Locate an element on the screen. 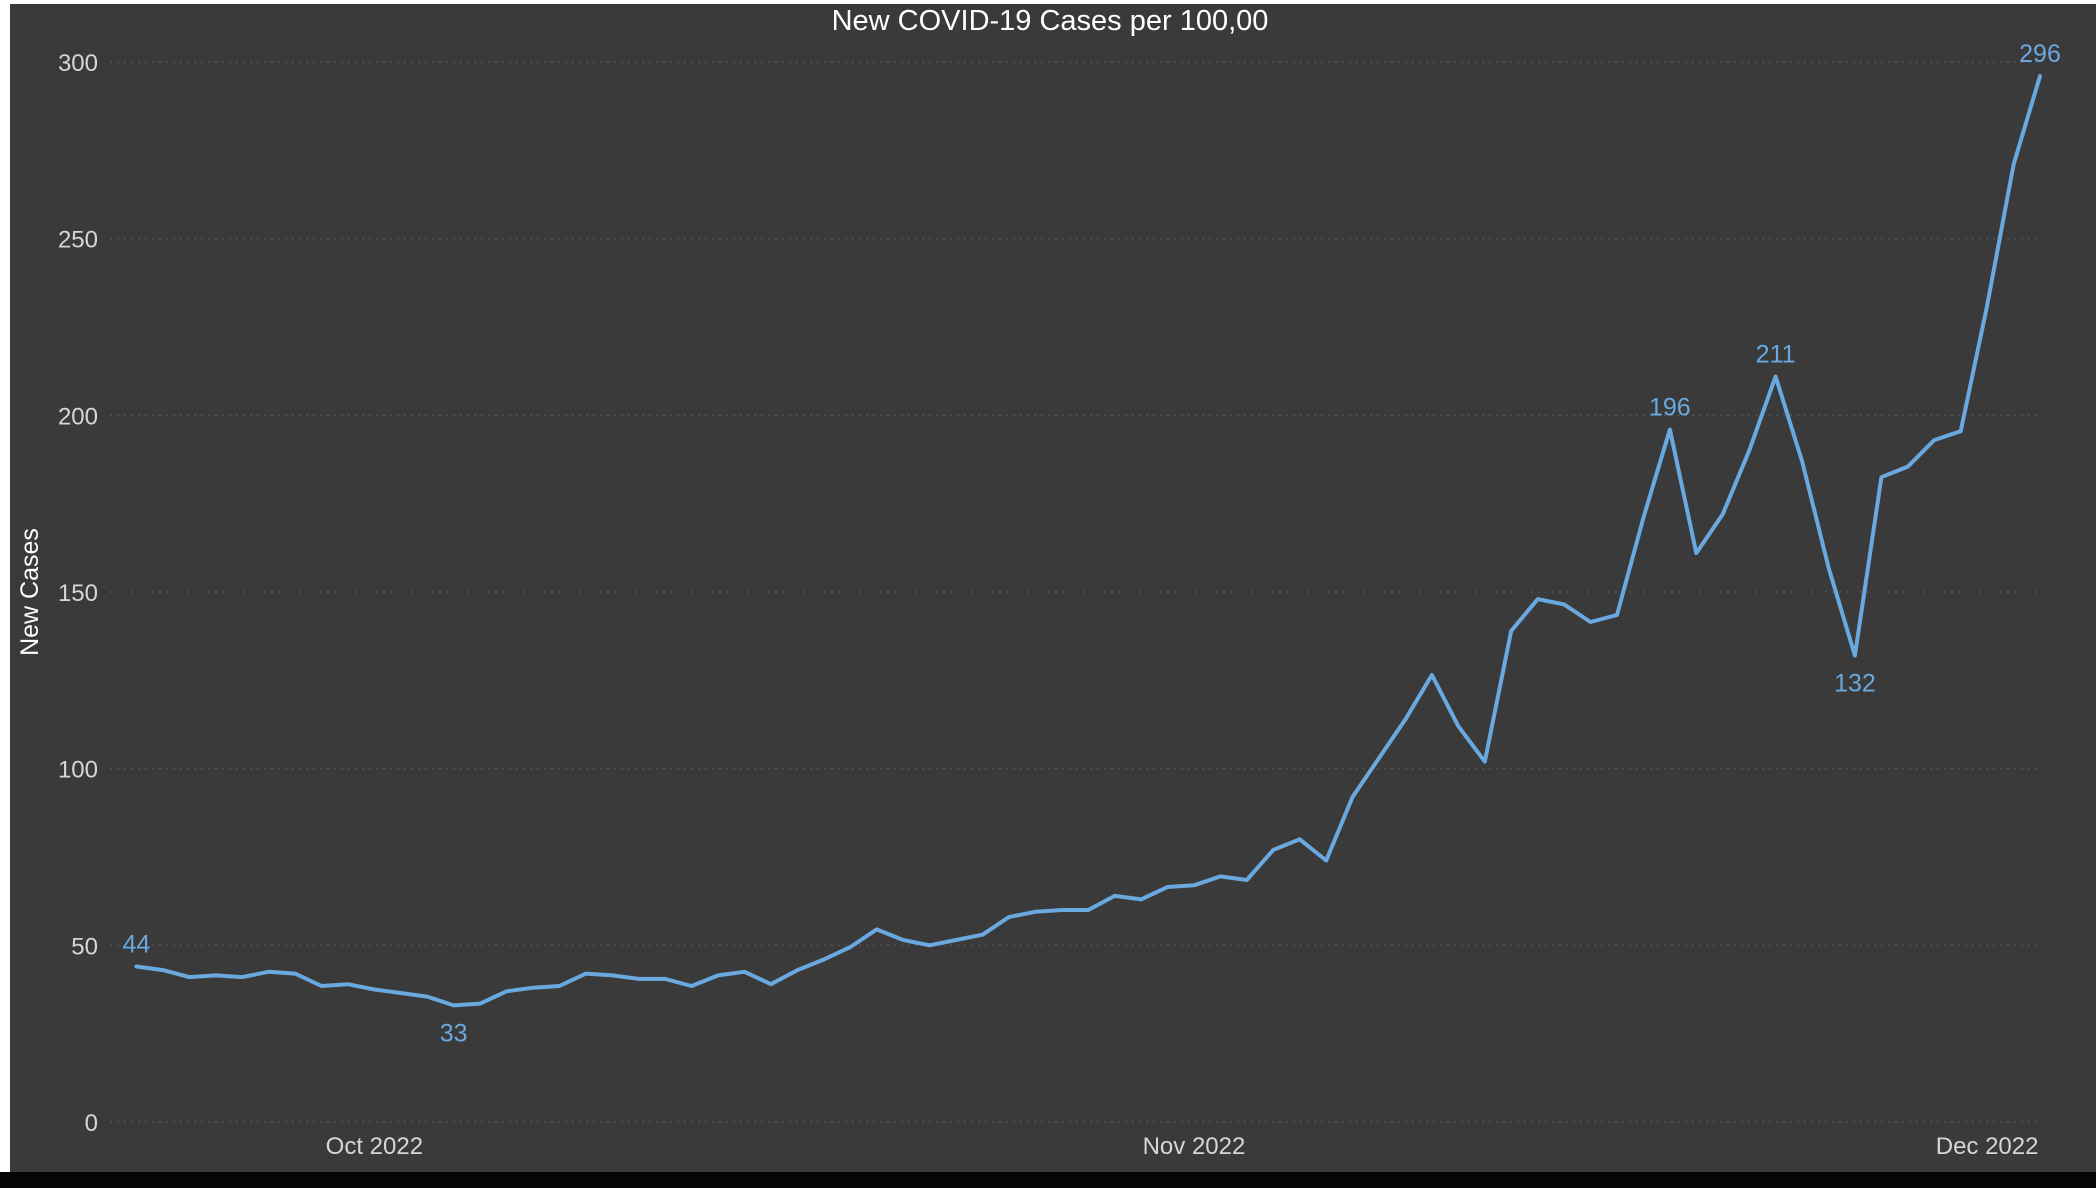 The width and height of the screenshot is (2096, 1188). y-tick-label-100: 100 is located at coordinates (78, 770).